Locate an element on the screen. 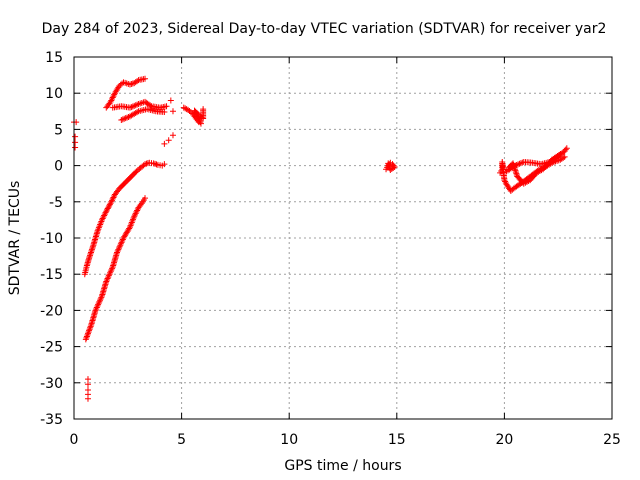  x-axis-label: GPS time / hours is located at coordinates (342, 466).